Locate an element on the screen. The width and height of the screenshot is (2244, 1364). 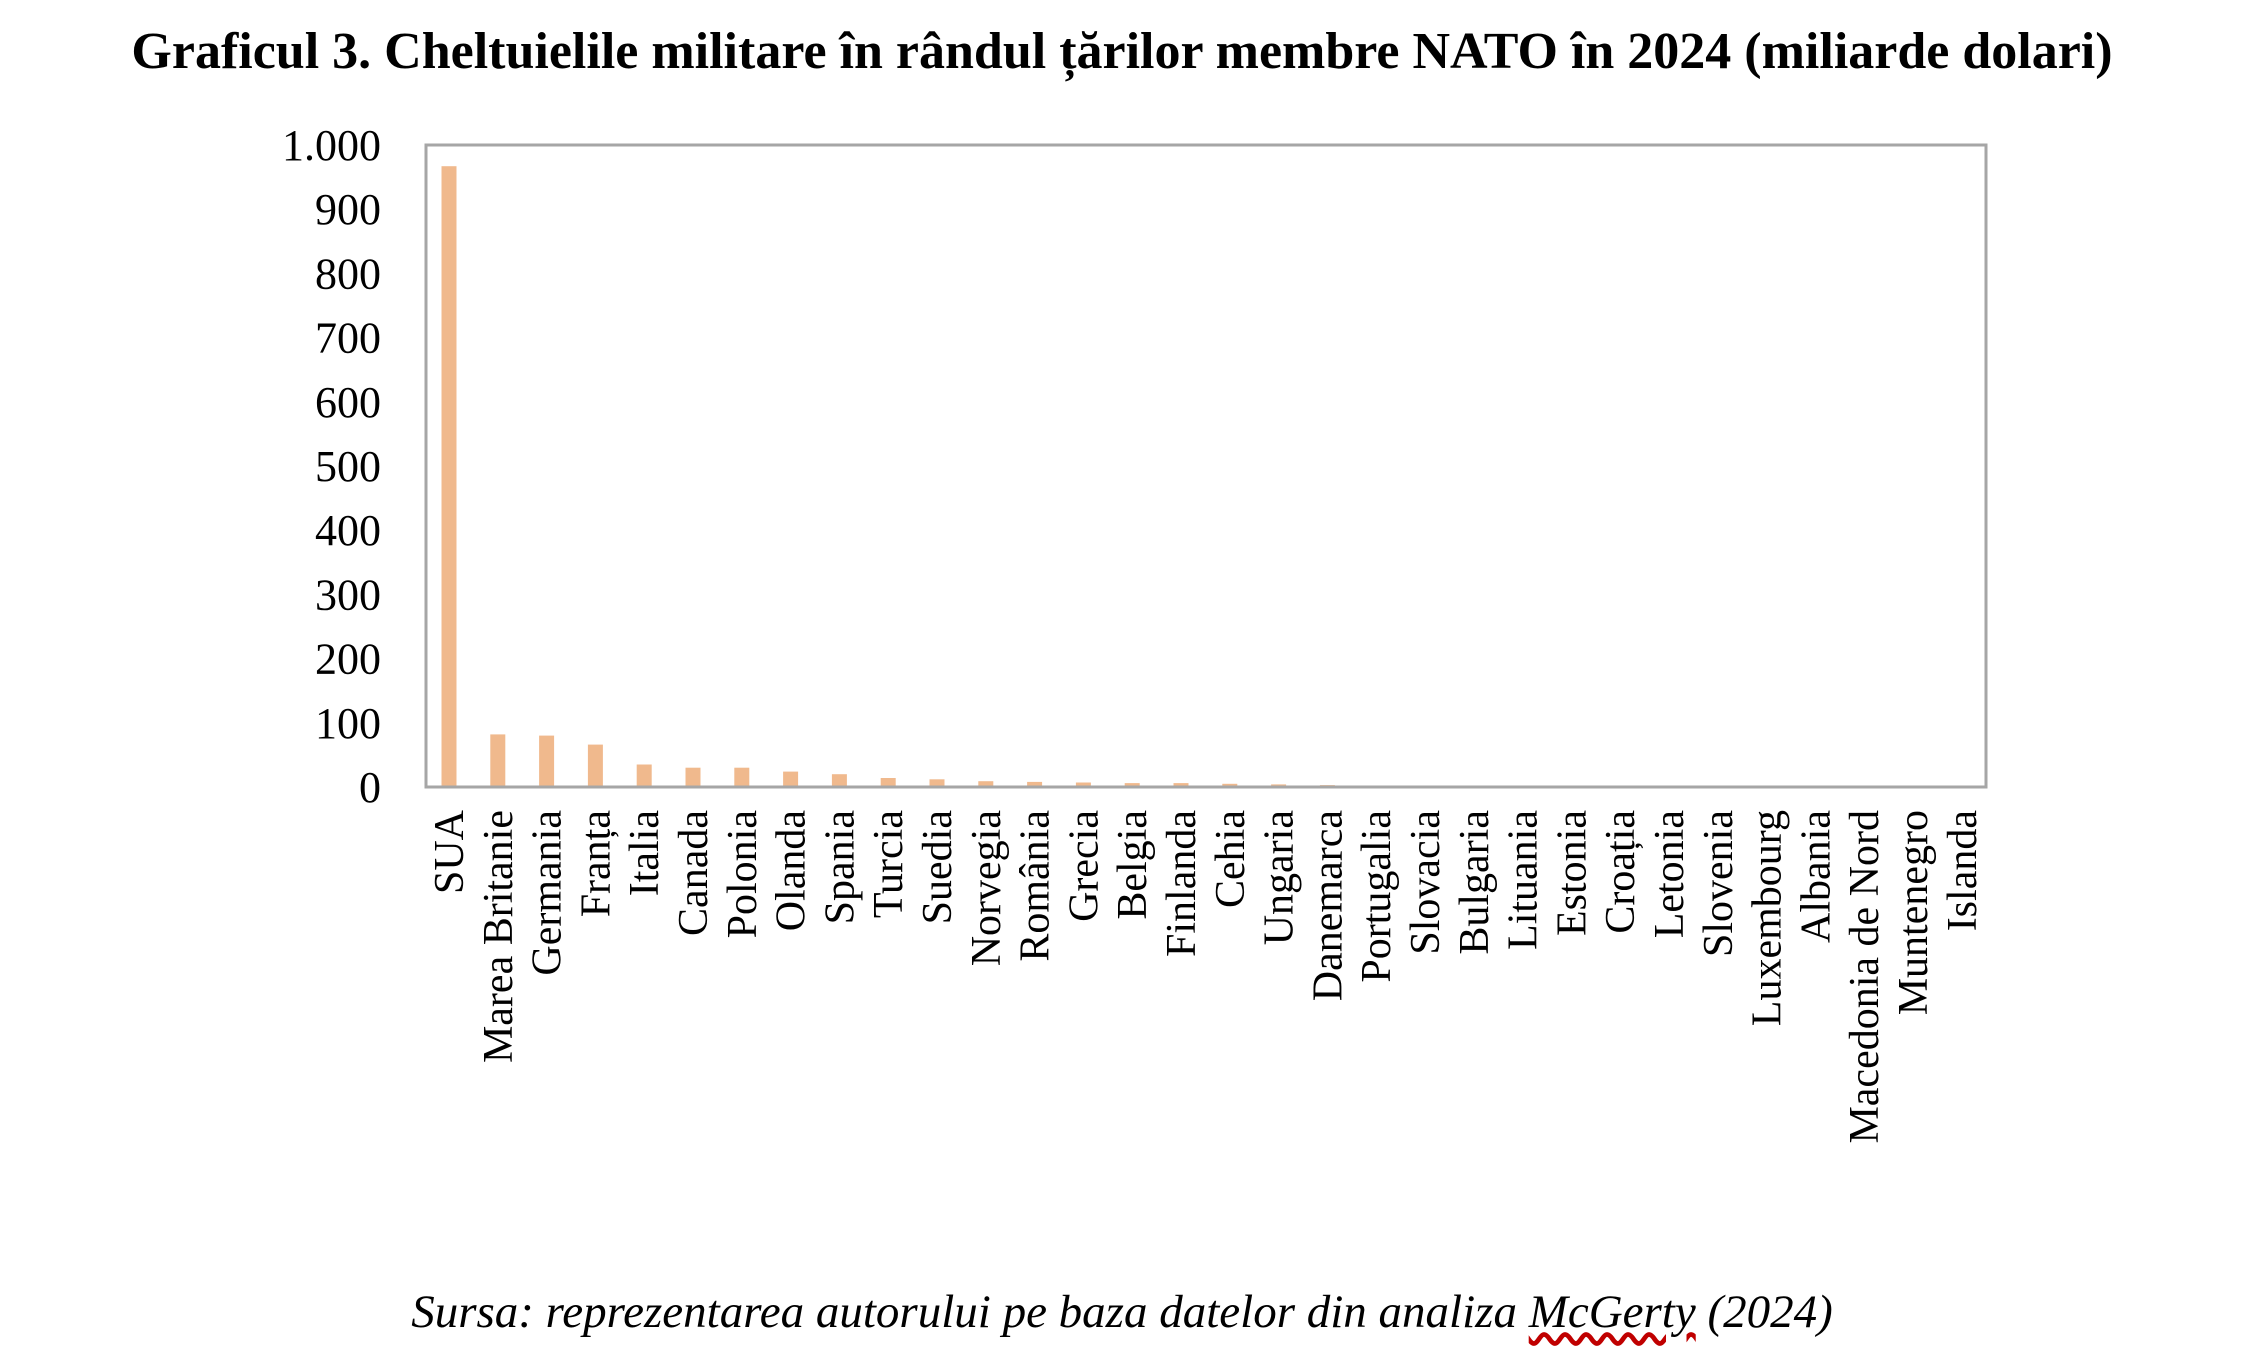
x-tick-label: Islanda is located at coordinates (1963, 871).